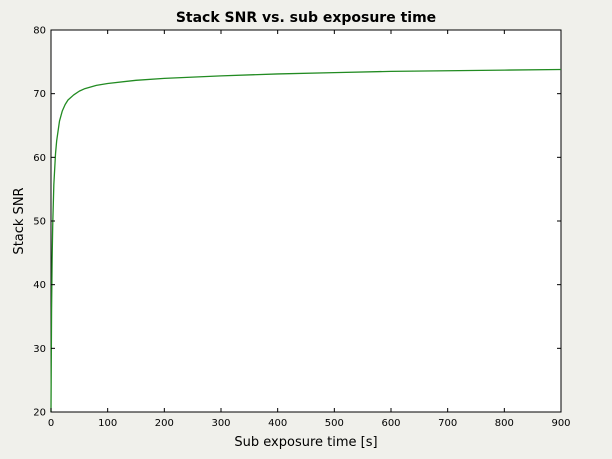  I want to click on x-tick-label: 600, so click(390, 423).